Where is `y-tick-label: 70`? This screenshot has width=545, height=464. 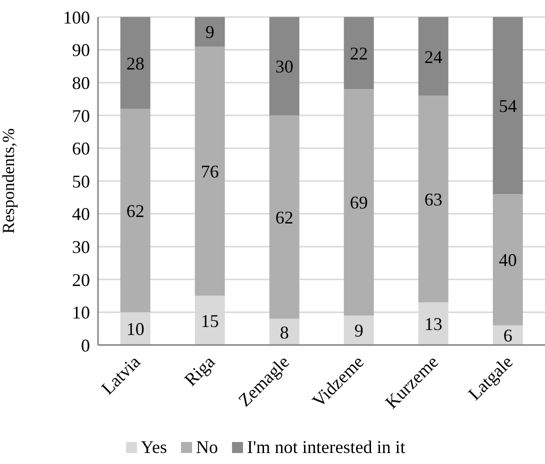 y-tick-label: 70 is located at coordinates (81, 116).